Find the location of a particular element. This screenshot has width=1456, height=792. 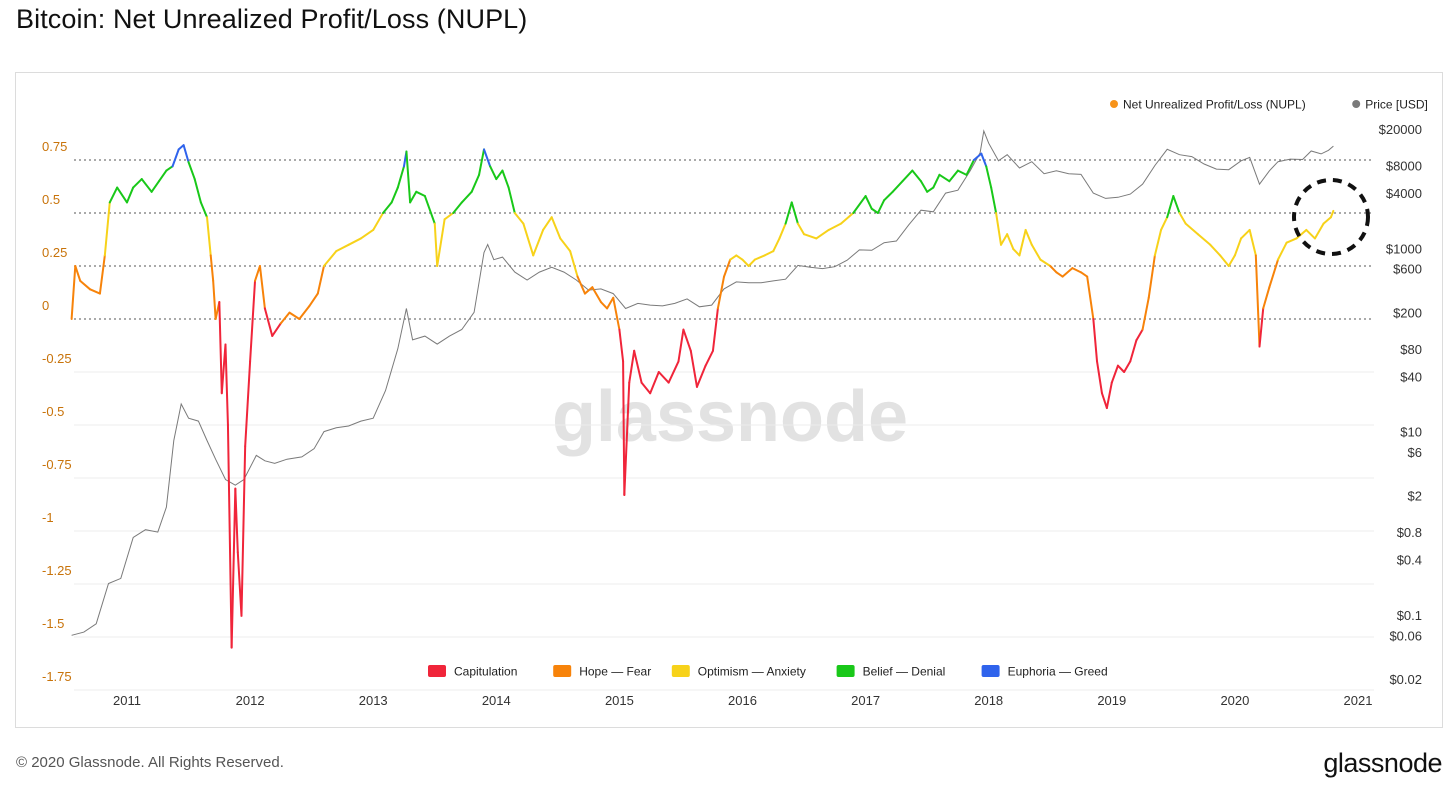

y-right-tick-label: $0.06 is located at coordinates (1405, 635).